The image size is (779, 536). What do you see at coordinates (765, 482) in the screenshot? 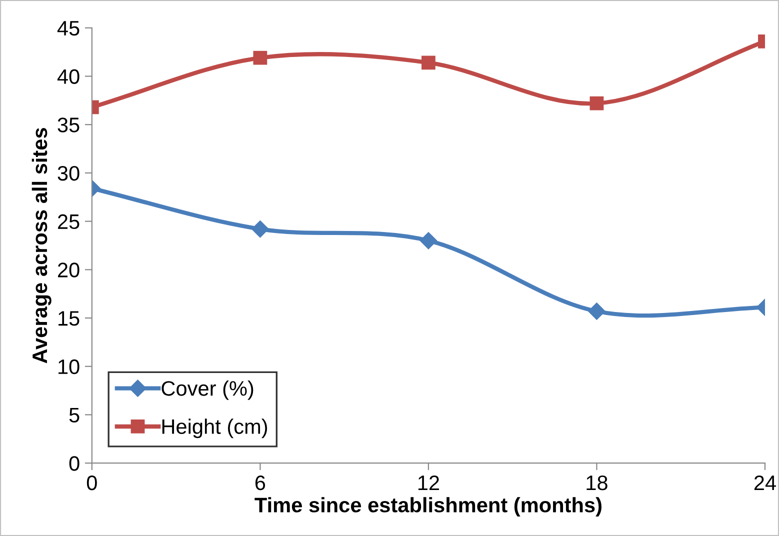
I see `x-tick-label: 24` at bounding box center [765, 482].